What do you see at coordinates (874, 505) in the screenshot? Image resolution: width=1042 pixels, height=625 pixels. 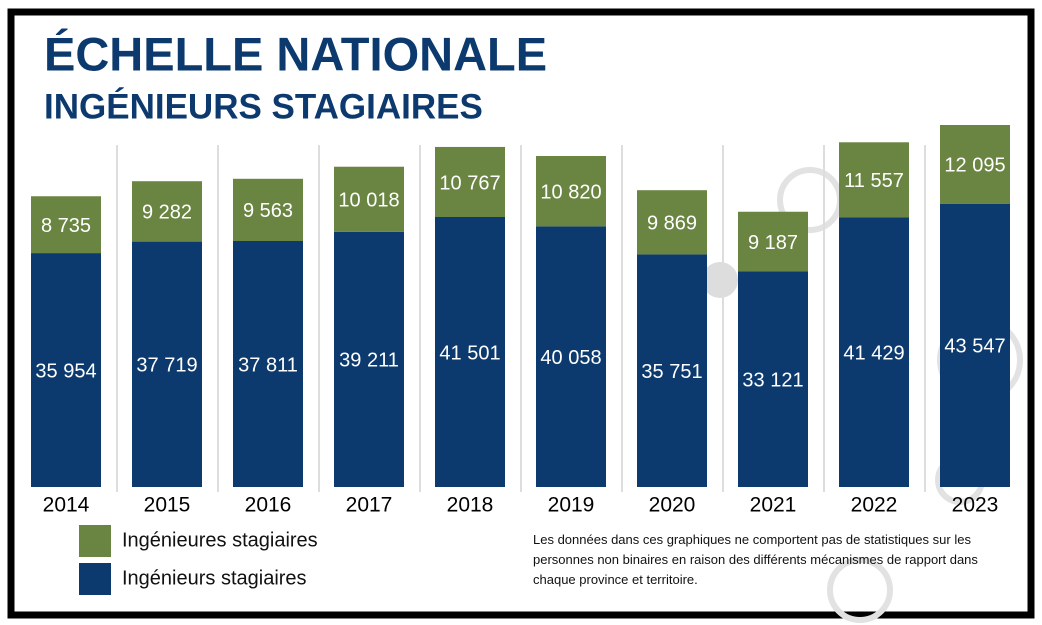 I see `x-tick-label: 2022` at bounding box center [874, 505].